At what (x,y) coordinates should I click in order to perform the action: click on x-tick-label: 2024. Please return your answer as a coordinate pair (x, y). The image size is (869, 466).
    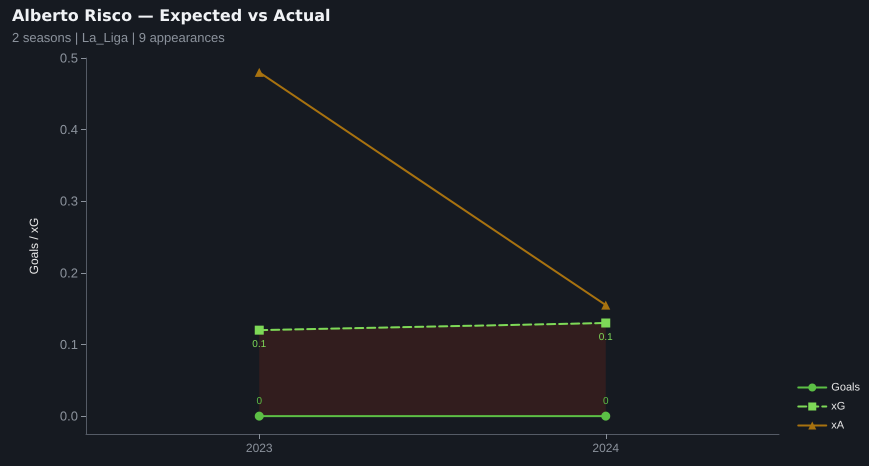
    Looking at the image, I should click on (606, 448).